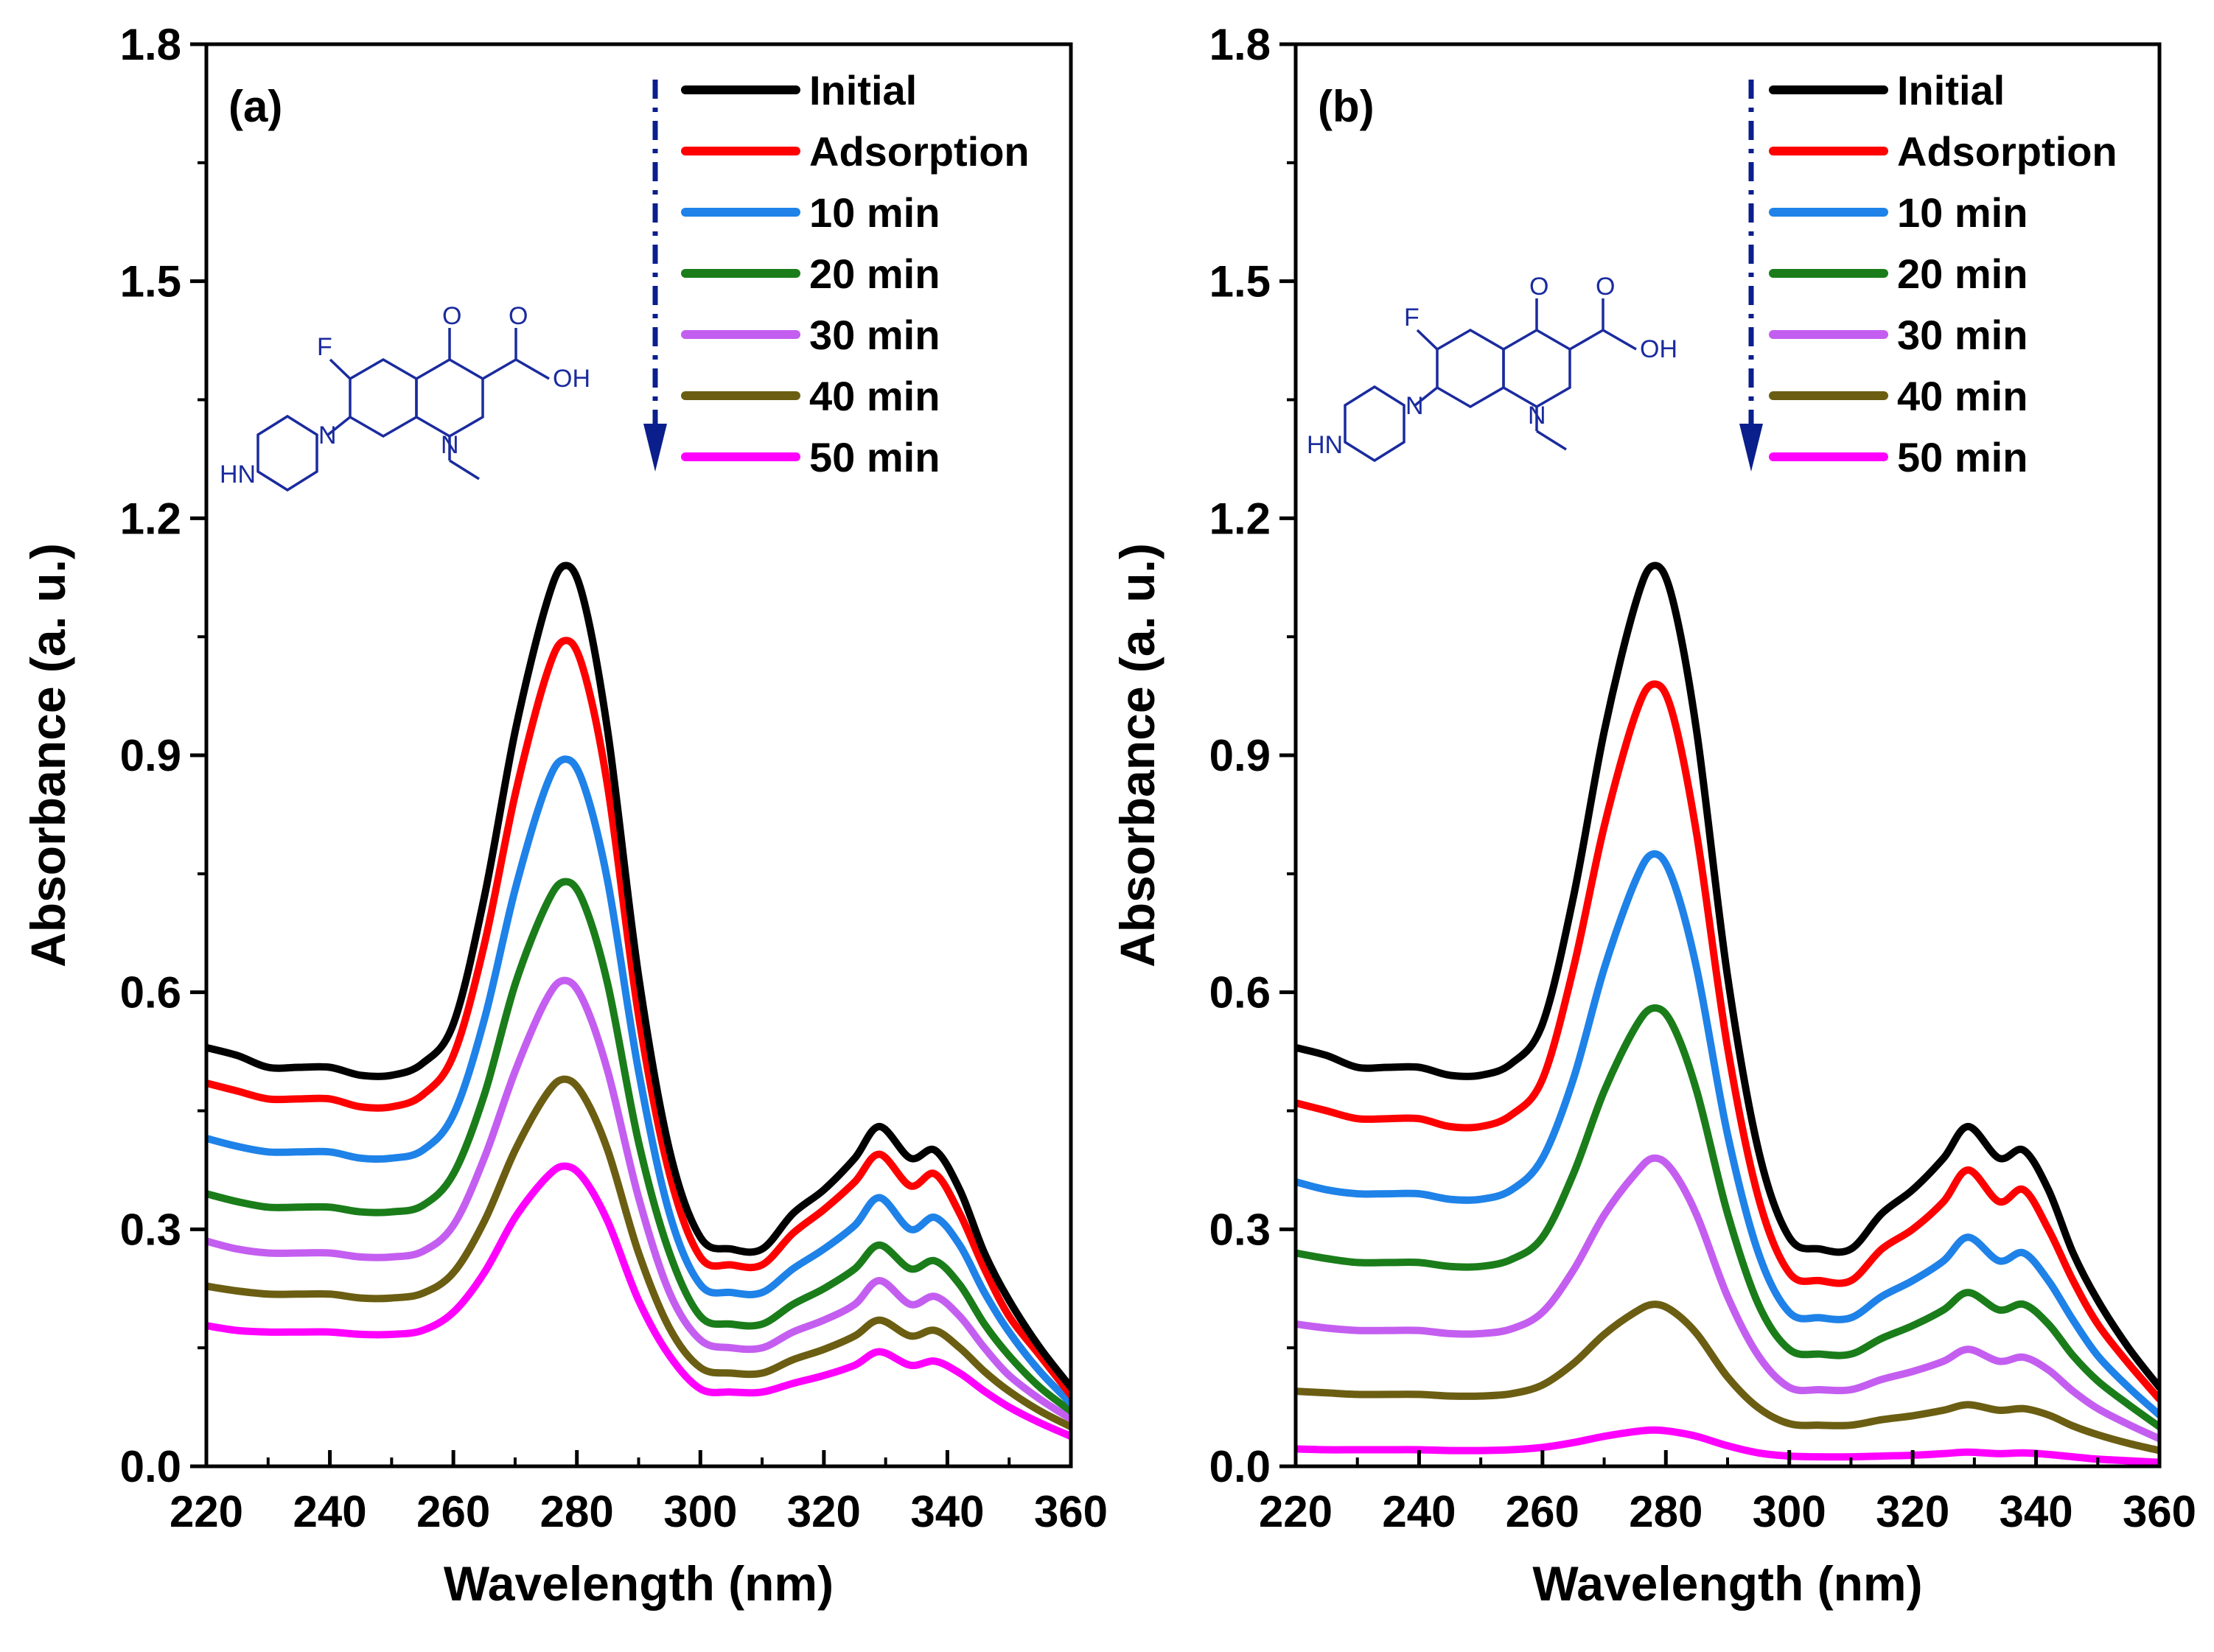 This screenshot has height=1652, width=2214. I want to click on legend-label: Adsorption, so click(919, 151).